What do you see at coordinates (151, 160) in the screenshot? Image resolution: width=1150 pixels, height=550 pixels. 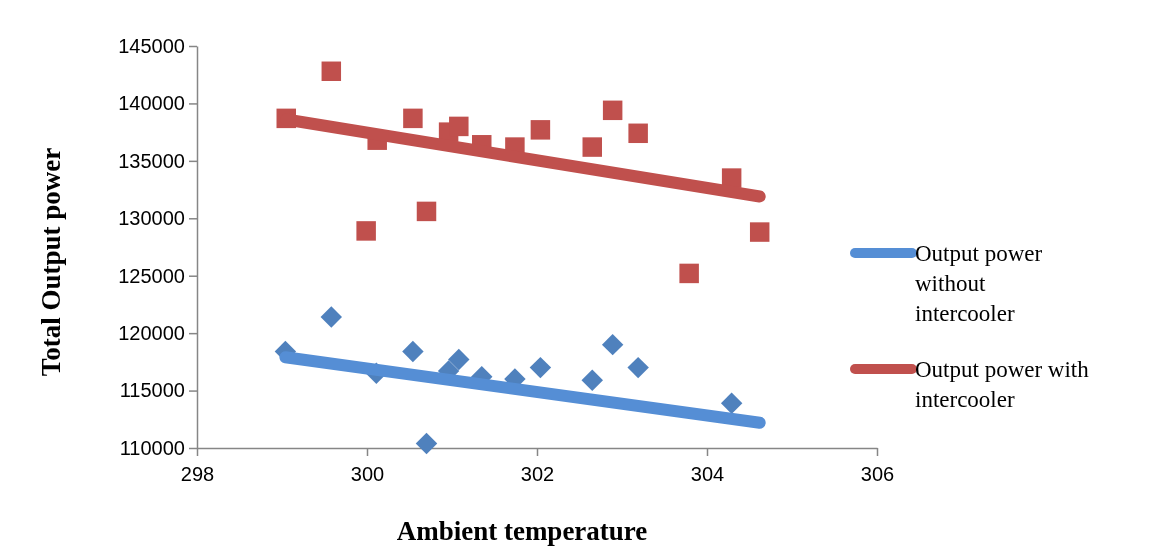 I see `y-tick-label: 135000` at bounding box center [151, 160].